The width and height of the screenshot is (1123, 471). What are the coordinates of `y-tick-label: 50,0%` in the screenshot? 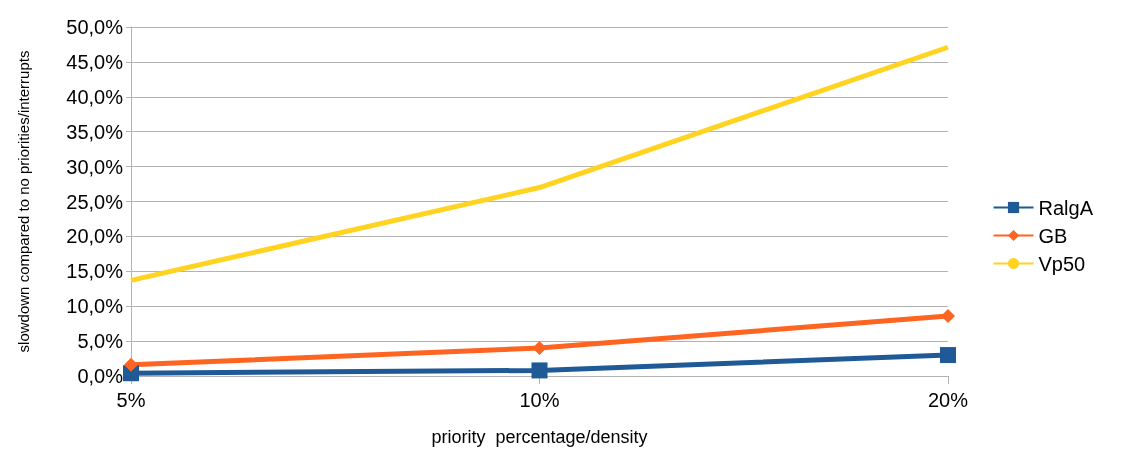 It's located at (95, 27).